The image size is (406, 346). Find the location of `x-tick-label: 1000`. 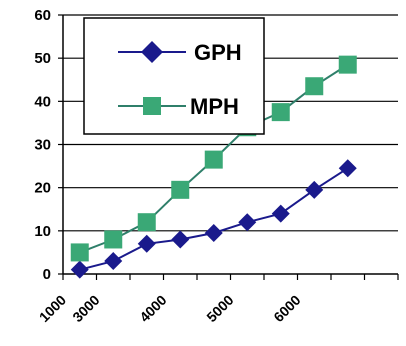

x-tick-label: 1000 is located at coordinates (52, 308).